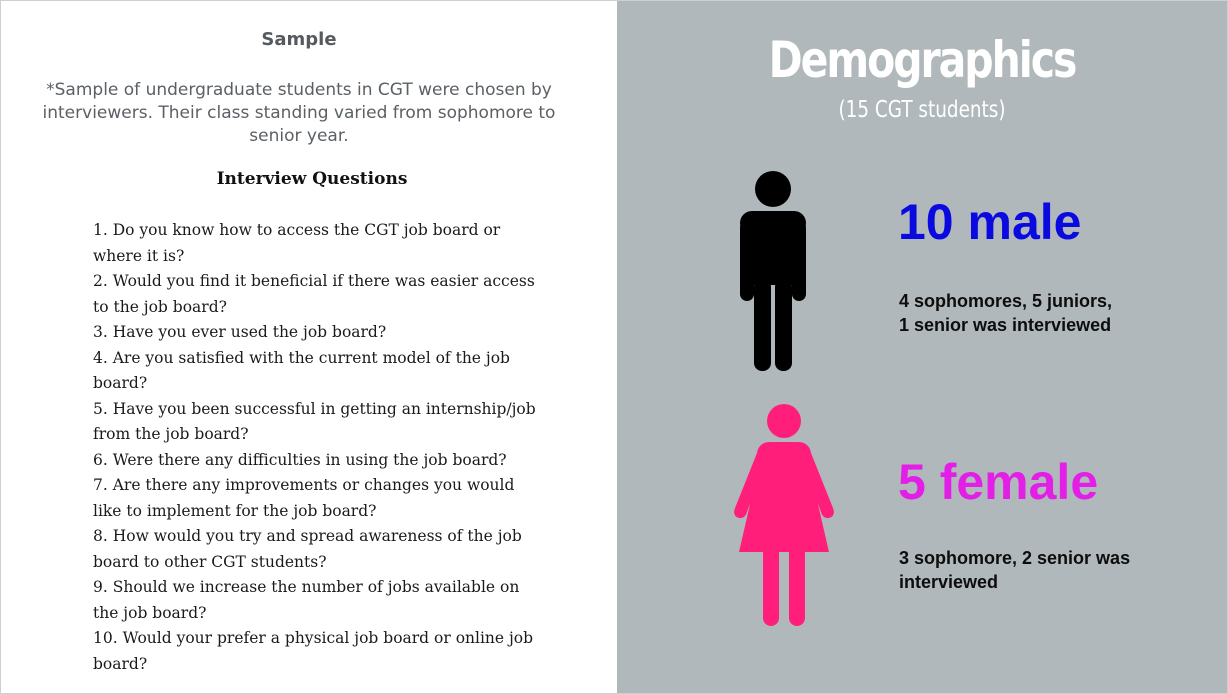  I want to click on female-person-icon, so click(784, 517).